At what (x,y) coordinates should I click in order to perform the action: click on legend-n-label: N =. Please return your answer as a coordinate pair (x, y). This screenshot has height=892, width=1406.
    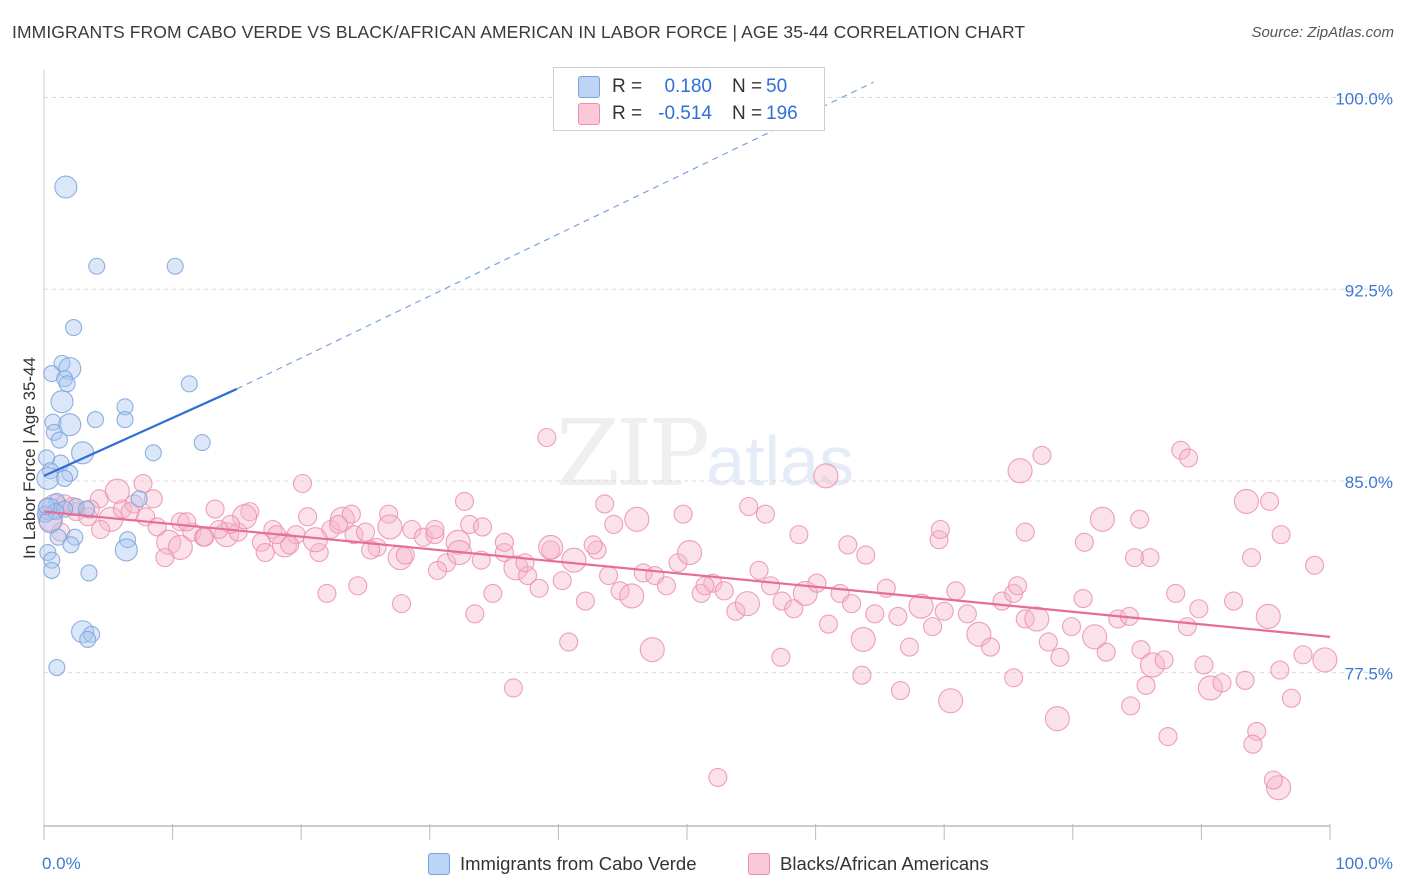
    Looking at the image, I should click on (747, 86).